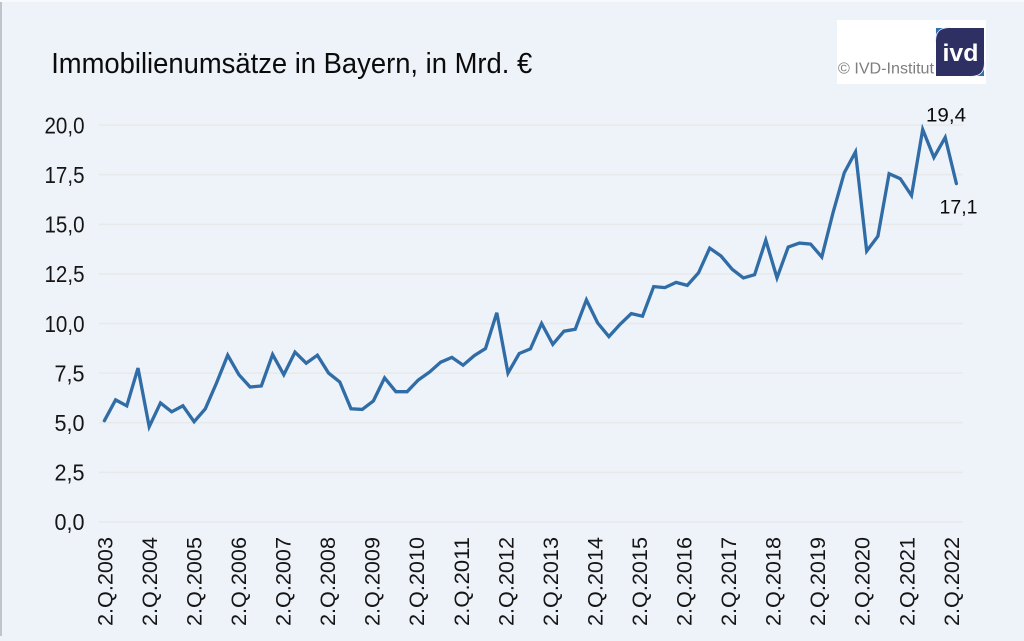  I want to click on svg-text: 2.Q.2008, so click(328, 581).